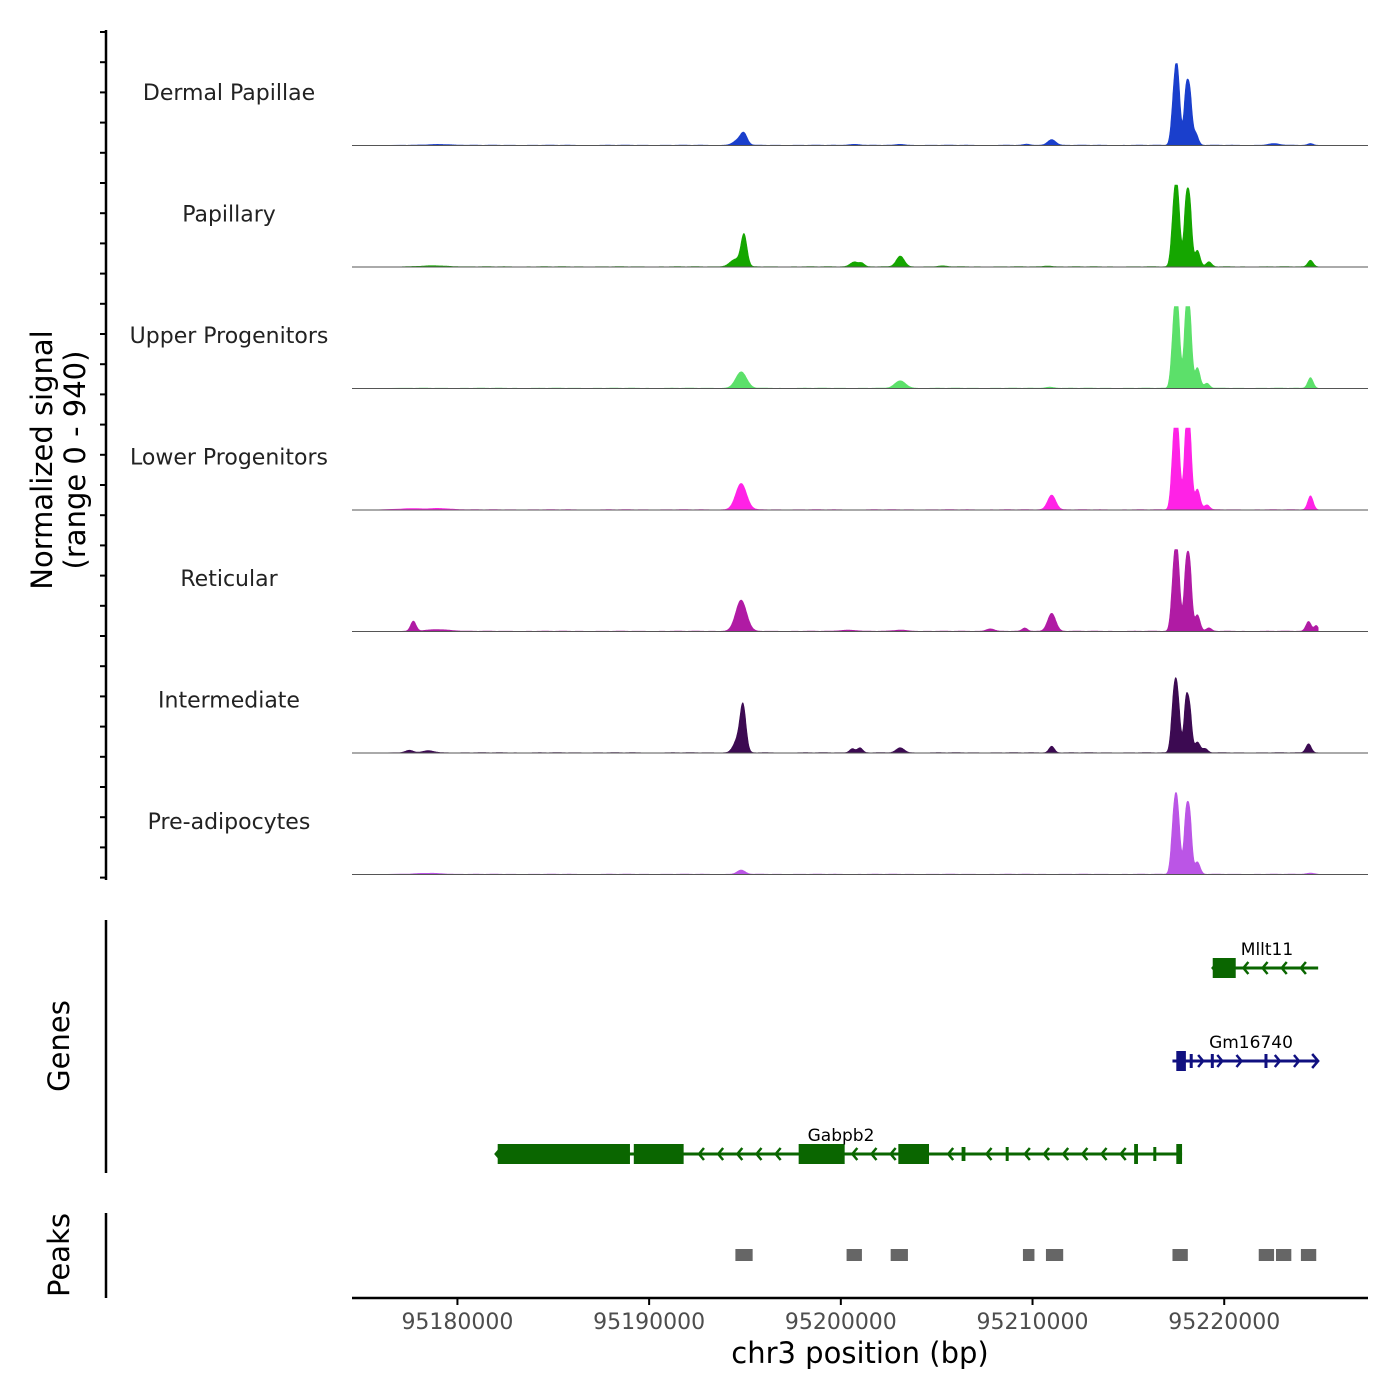 This screenshot has width=1400, height=1400. Describe the element at coordinates (1267, 950) in the screenshot. I see `gene-label: Mllt11` at that location.